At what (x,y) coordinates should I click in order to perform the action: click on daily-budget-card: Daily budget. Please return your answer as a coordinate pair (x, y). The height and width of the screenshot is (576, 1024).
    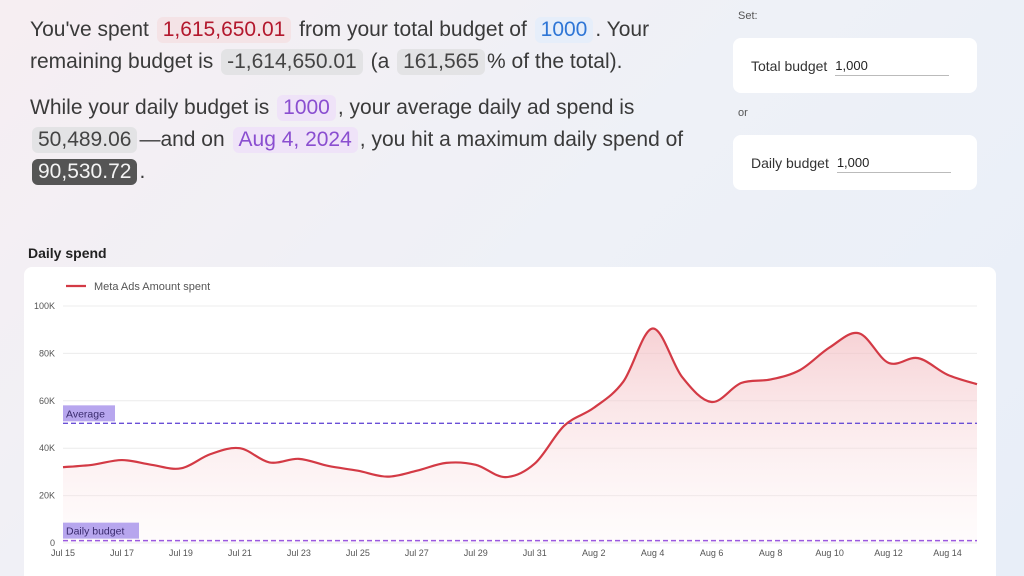
    Looking at the image, I should click on (855, 162).